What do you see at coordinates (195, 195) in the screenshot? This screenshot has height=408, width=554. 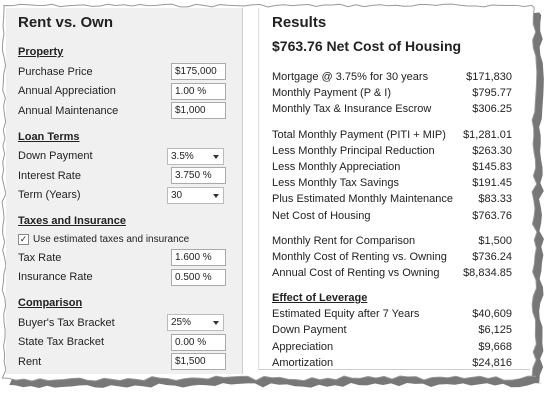 I see `dropdown: 30` at bounding box center [195, 195].